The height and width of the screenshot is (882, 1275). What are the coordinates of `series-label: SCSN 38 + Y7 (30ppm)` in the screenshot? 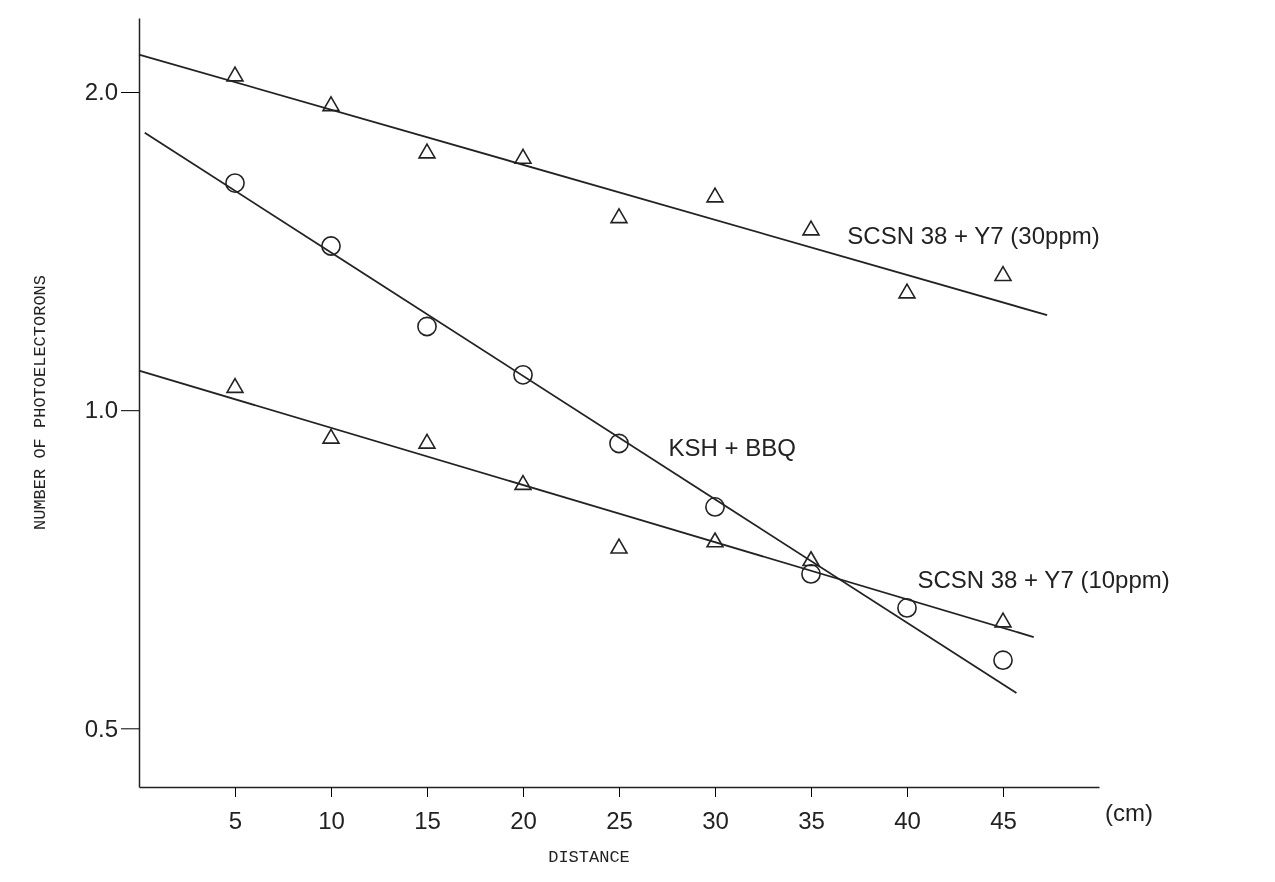 It's located at (973, 235).